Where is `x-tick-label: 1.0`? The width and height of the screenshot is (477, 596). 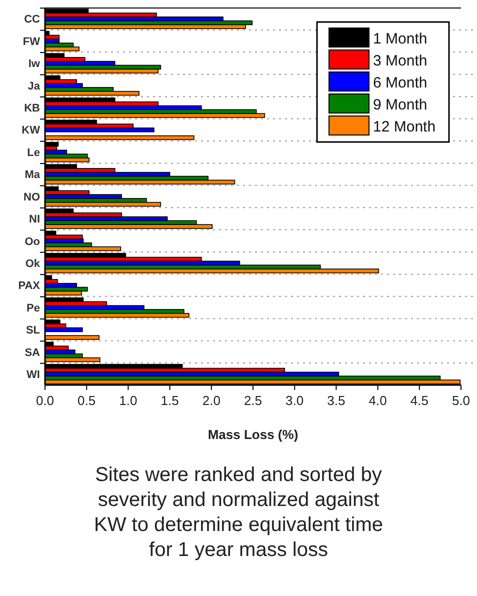
x-tick-label: 1.0 is located at coordinates (128, 400).